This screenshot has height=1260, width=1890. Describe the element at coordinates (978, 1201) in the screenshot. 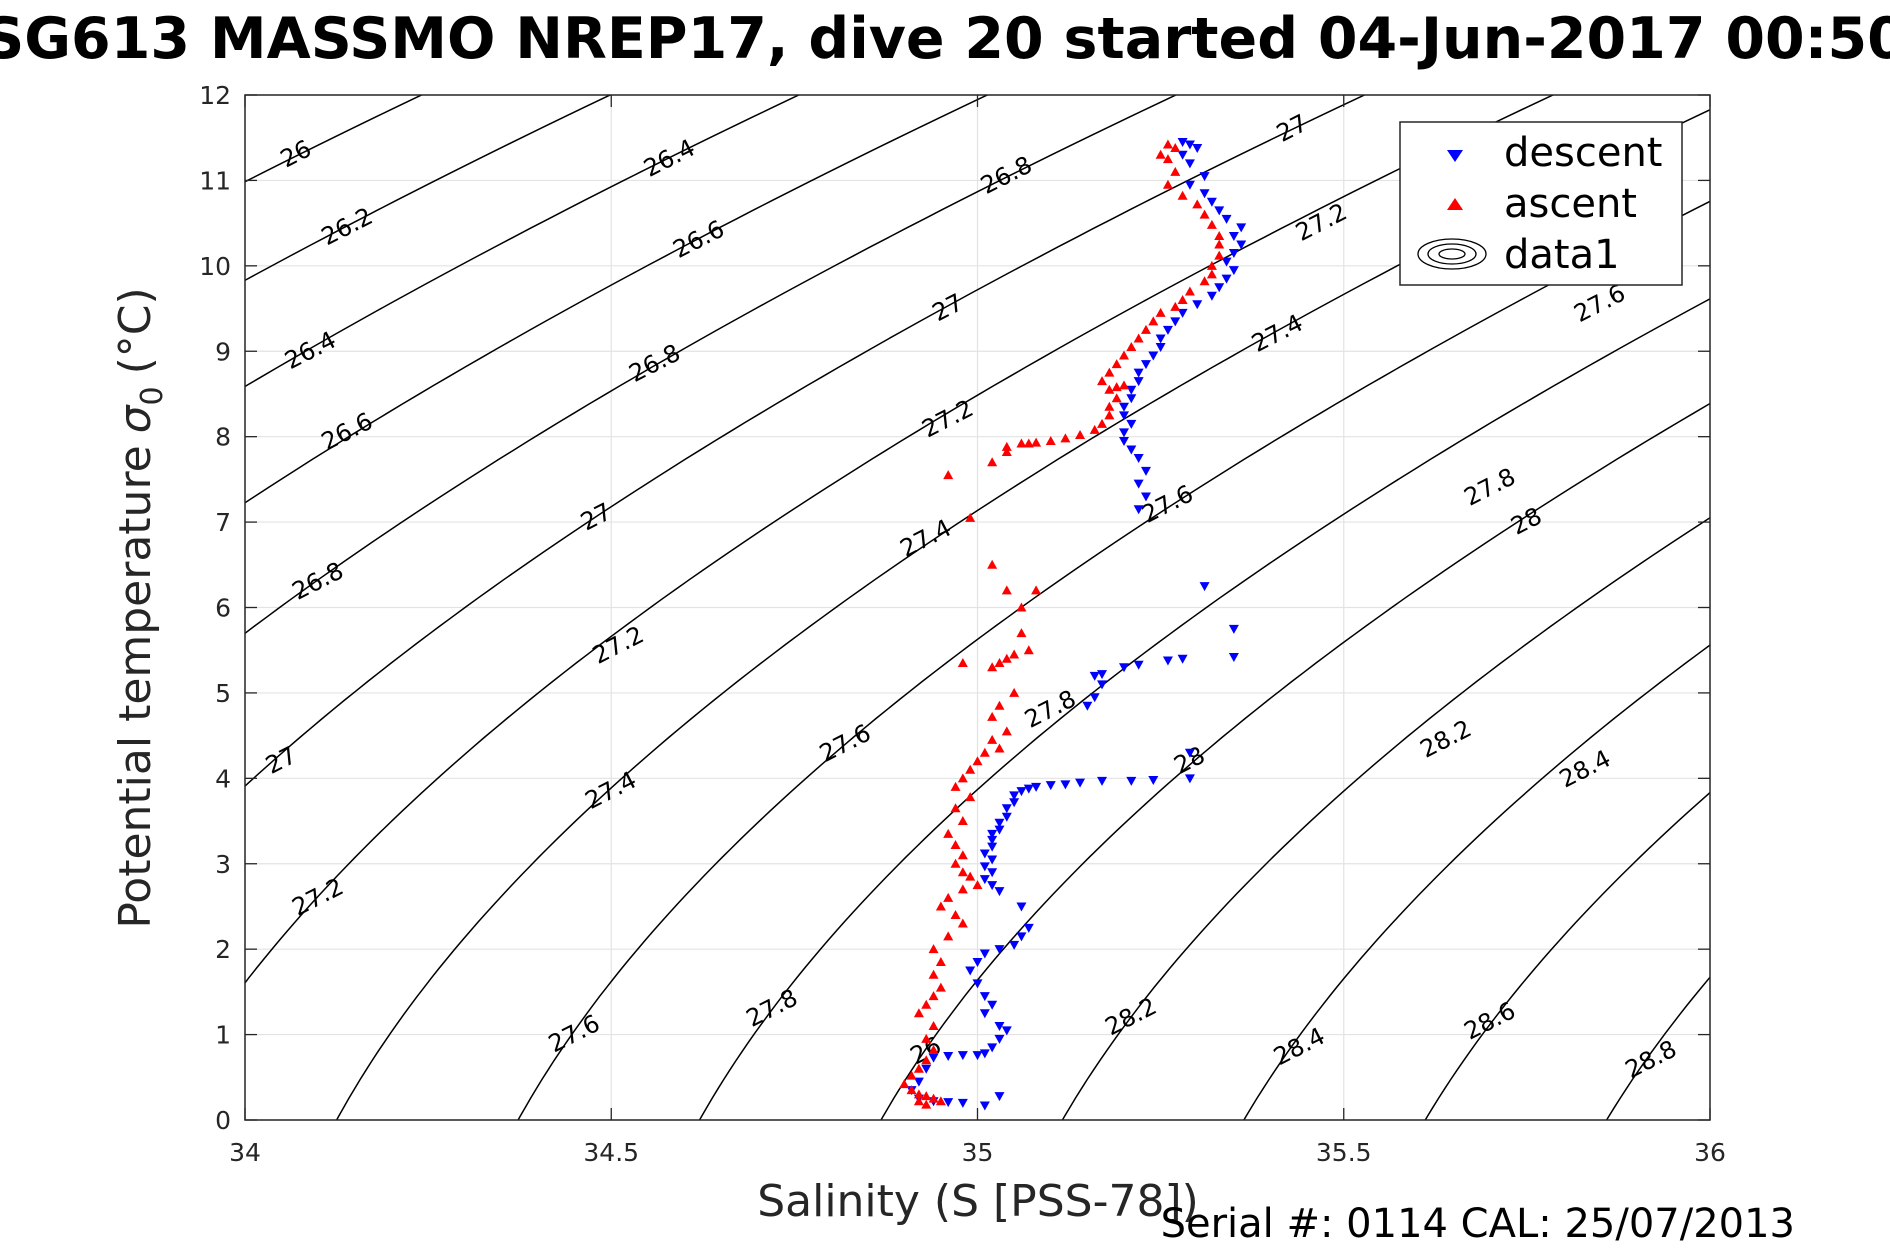

I see `x-axis-label: Salinity (S [PSS-78])` at that location.